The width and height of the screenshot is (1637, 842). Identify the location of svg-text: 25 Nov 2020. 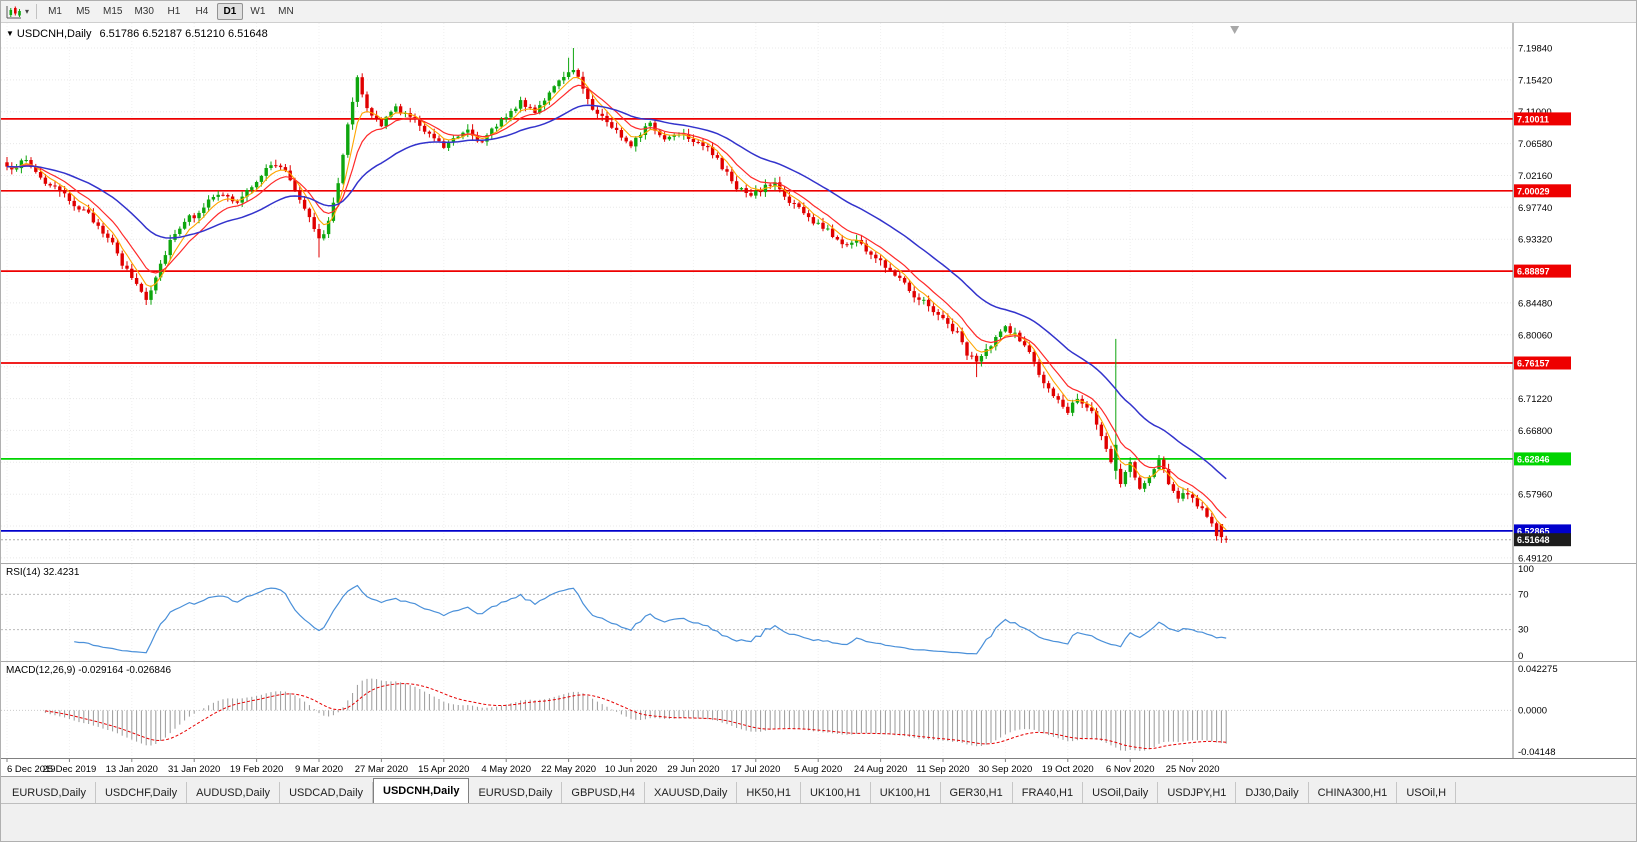
(1193, 769).